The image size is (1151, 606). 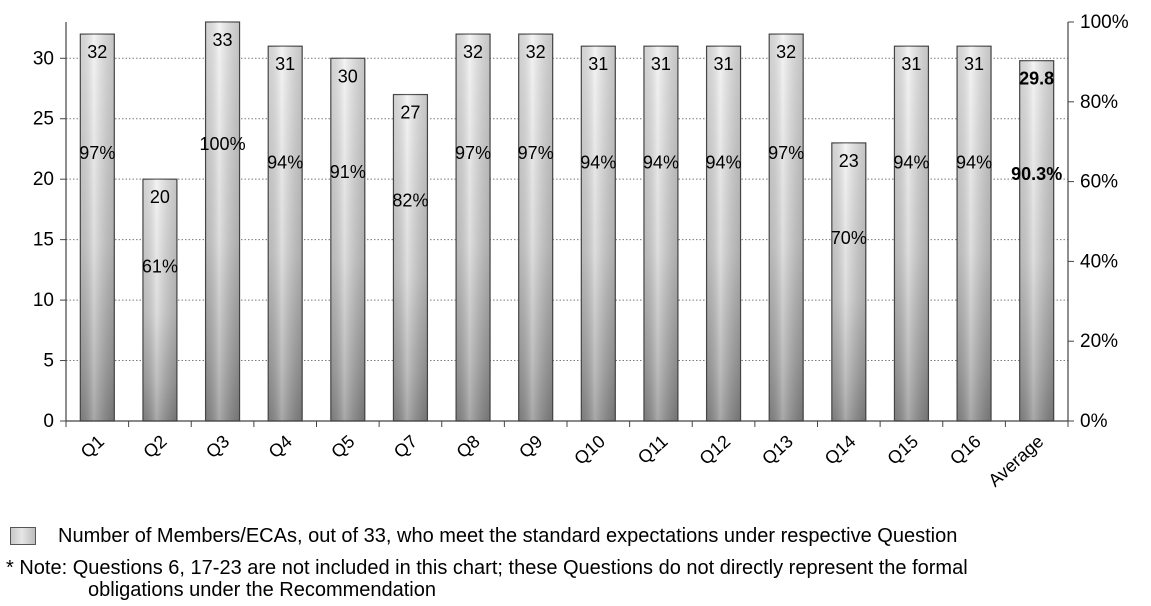 What do you see at coordinates (530, 446) in the screenshot?
I see `category-label: Q9` at bounding box center [530, 446].